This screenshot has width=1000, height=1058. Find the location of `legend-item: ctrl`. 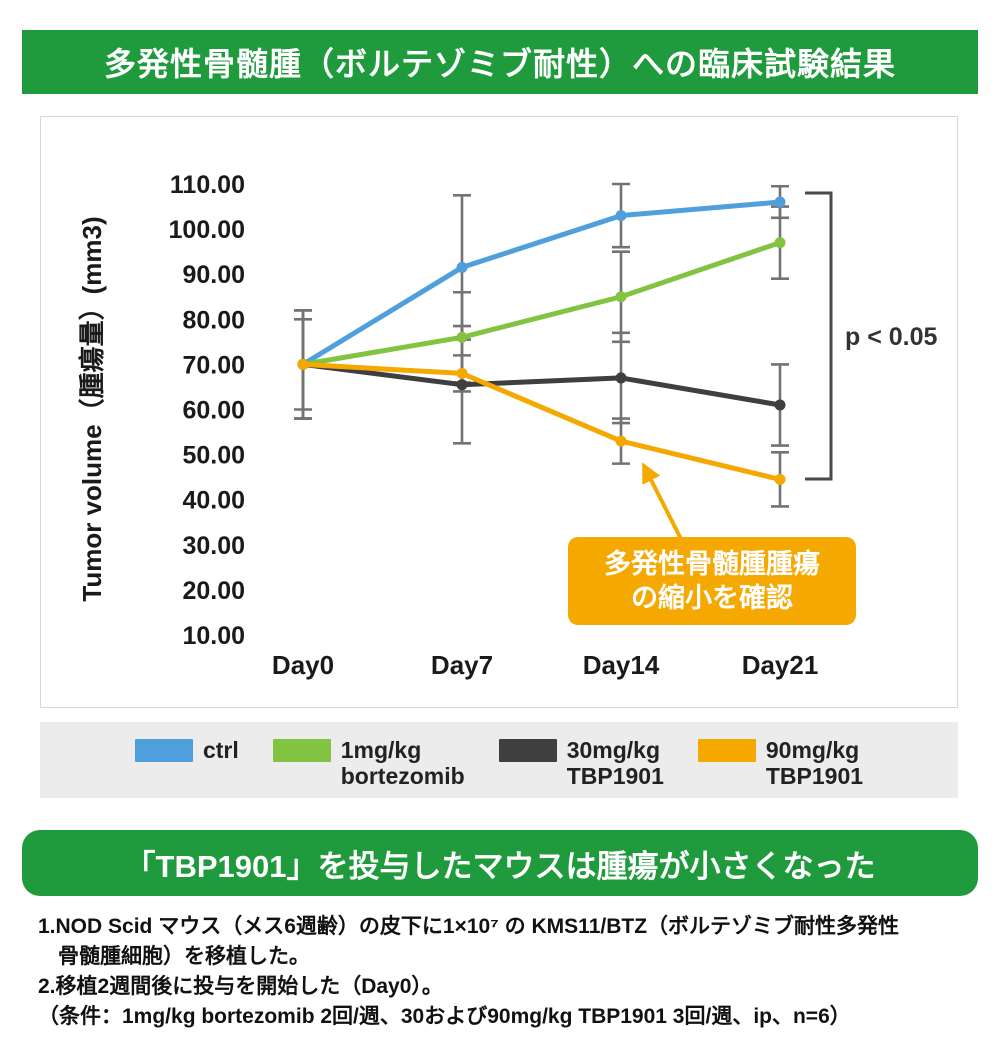

legend-item: ctrl is located at coordinates (186, 750).